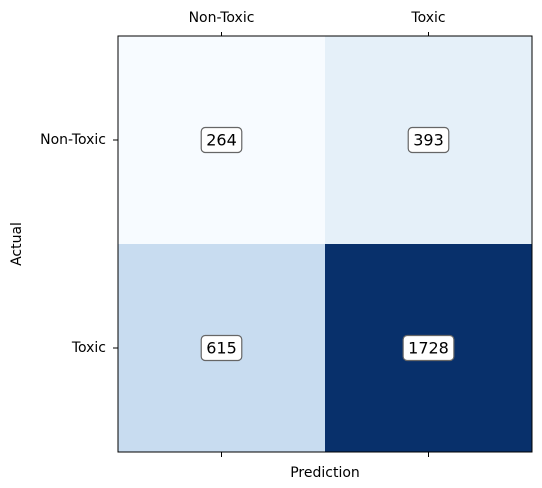 This screenshot has width=542, height=488. Describe the element at coordinates (17, 244) in the screenshot. I see `y-axis-title: Actual` at that location.